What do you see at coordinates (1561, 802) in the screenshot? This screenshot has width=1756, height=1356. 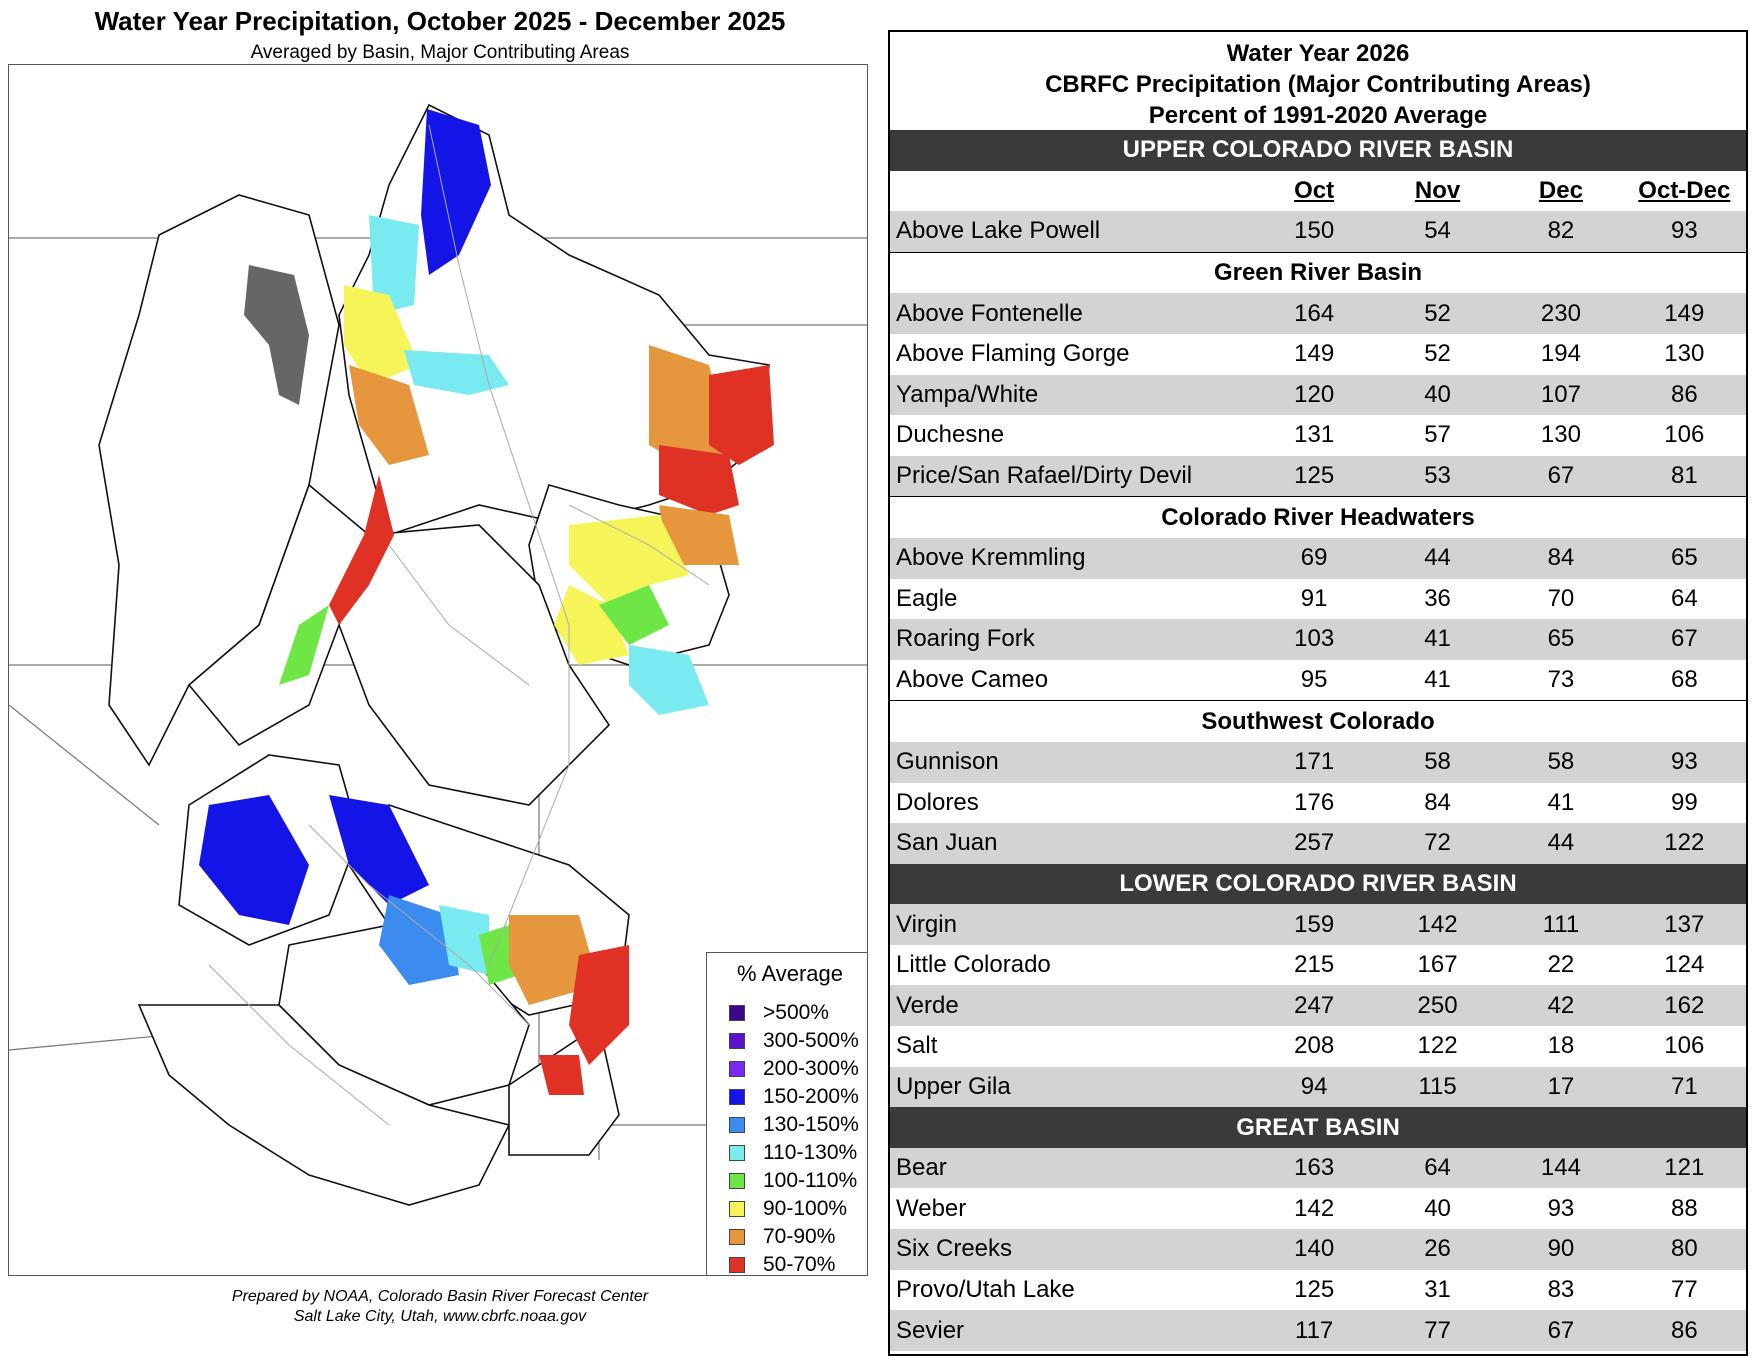 I see `cell-dec: 41` at bounding box center [1561, 802].